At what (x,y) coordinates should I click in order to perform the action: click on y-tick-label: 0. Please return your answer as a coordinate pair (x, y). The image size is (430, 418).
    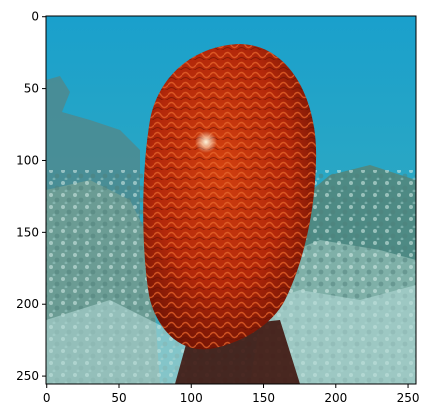
    Looking at the image, I should click on (35, 17).